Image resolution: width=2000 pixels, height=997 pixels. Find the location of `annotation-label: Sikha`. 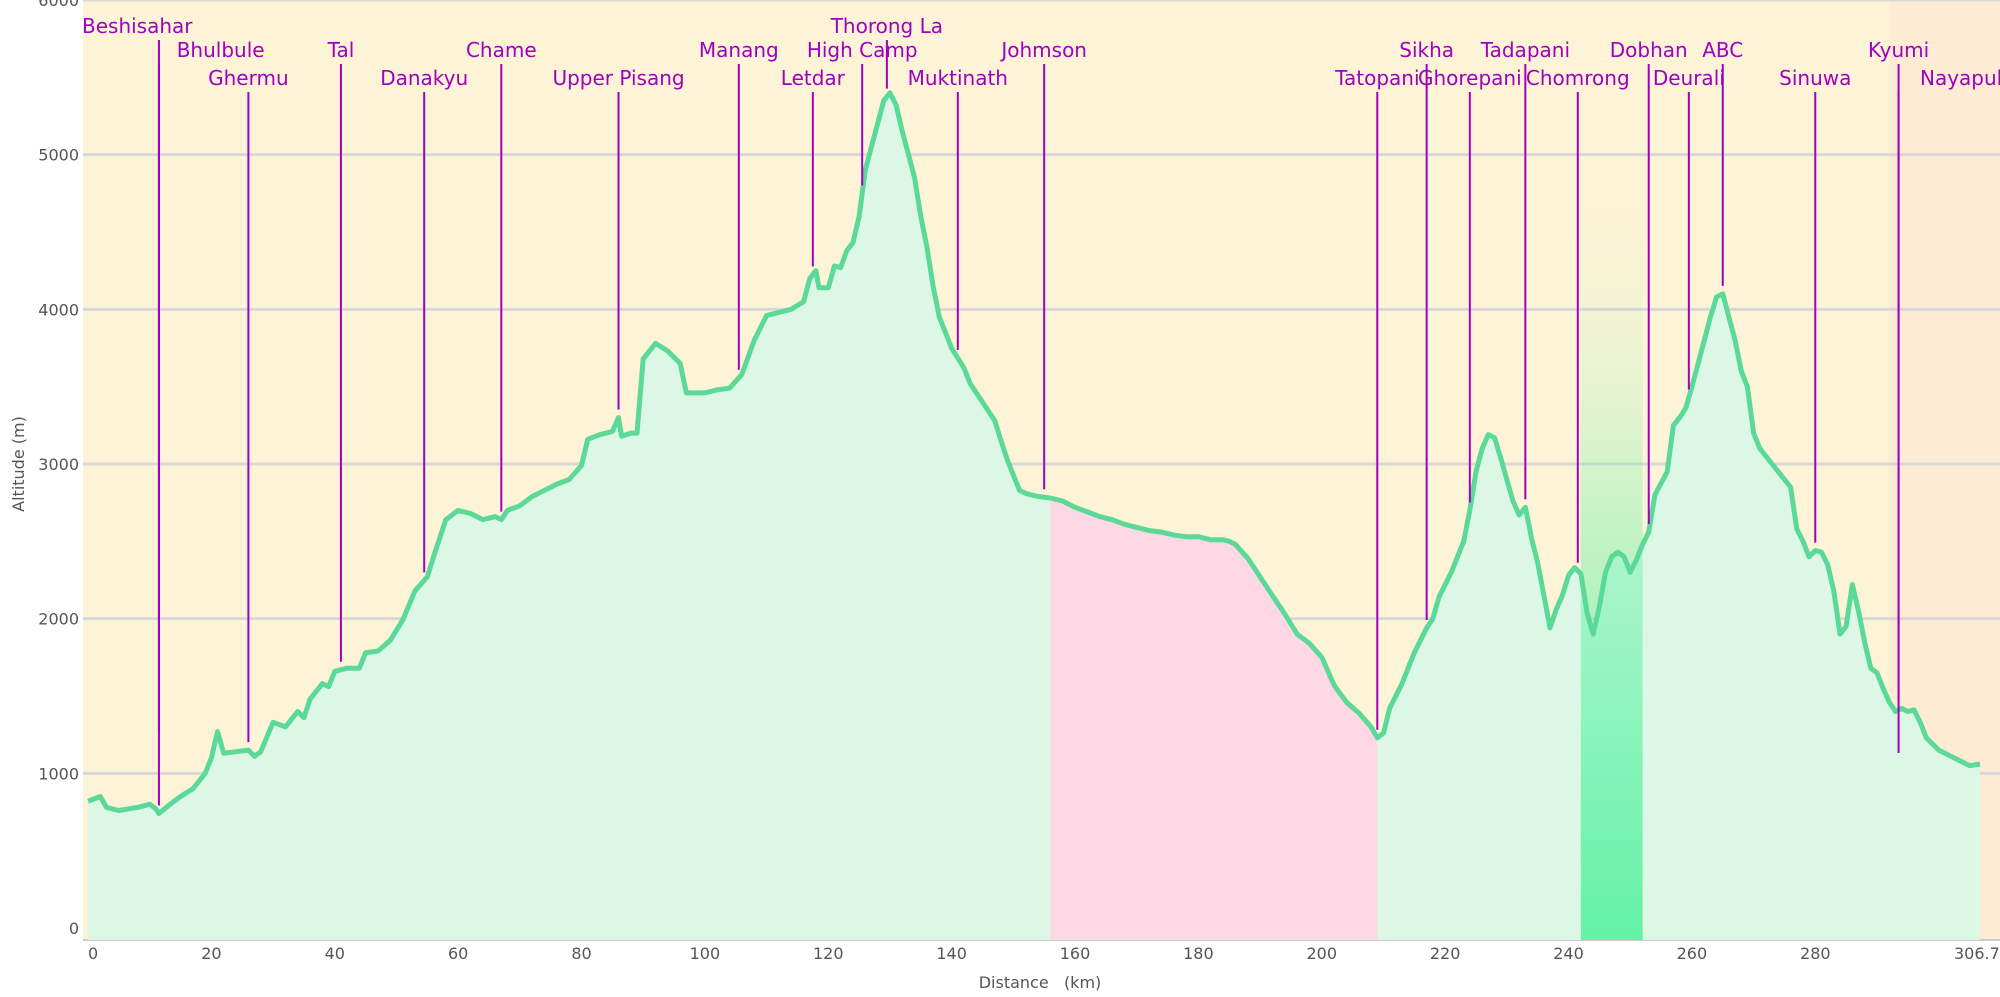

annotation-label: Sikha is located at coordinates (1426, 50).